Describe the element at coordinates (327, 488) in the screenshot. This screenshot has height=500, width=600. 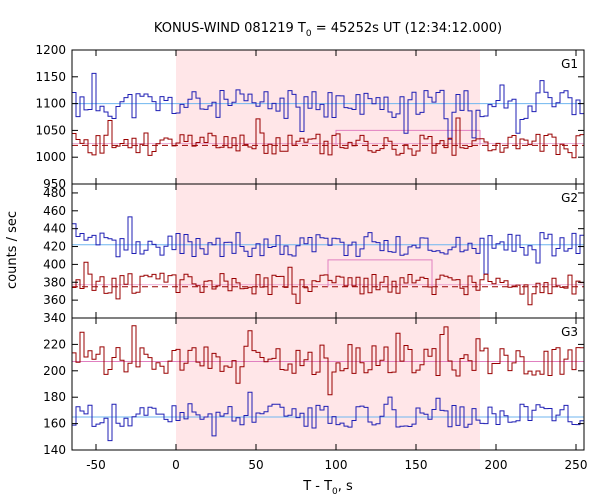
I see `x-axis-label: T - T0, s` at that location.